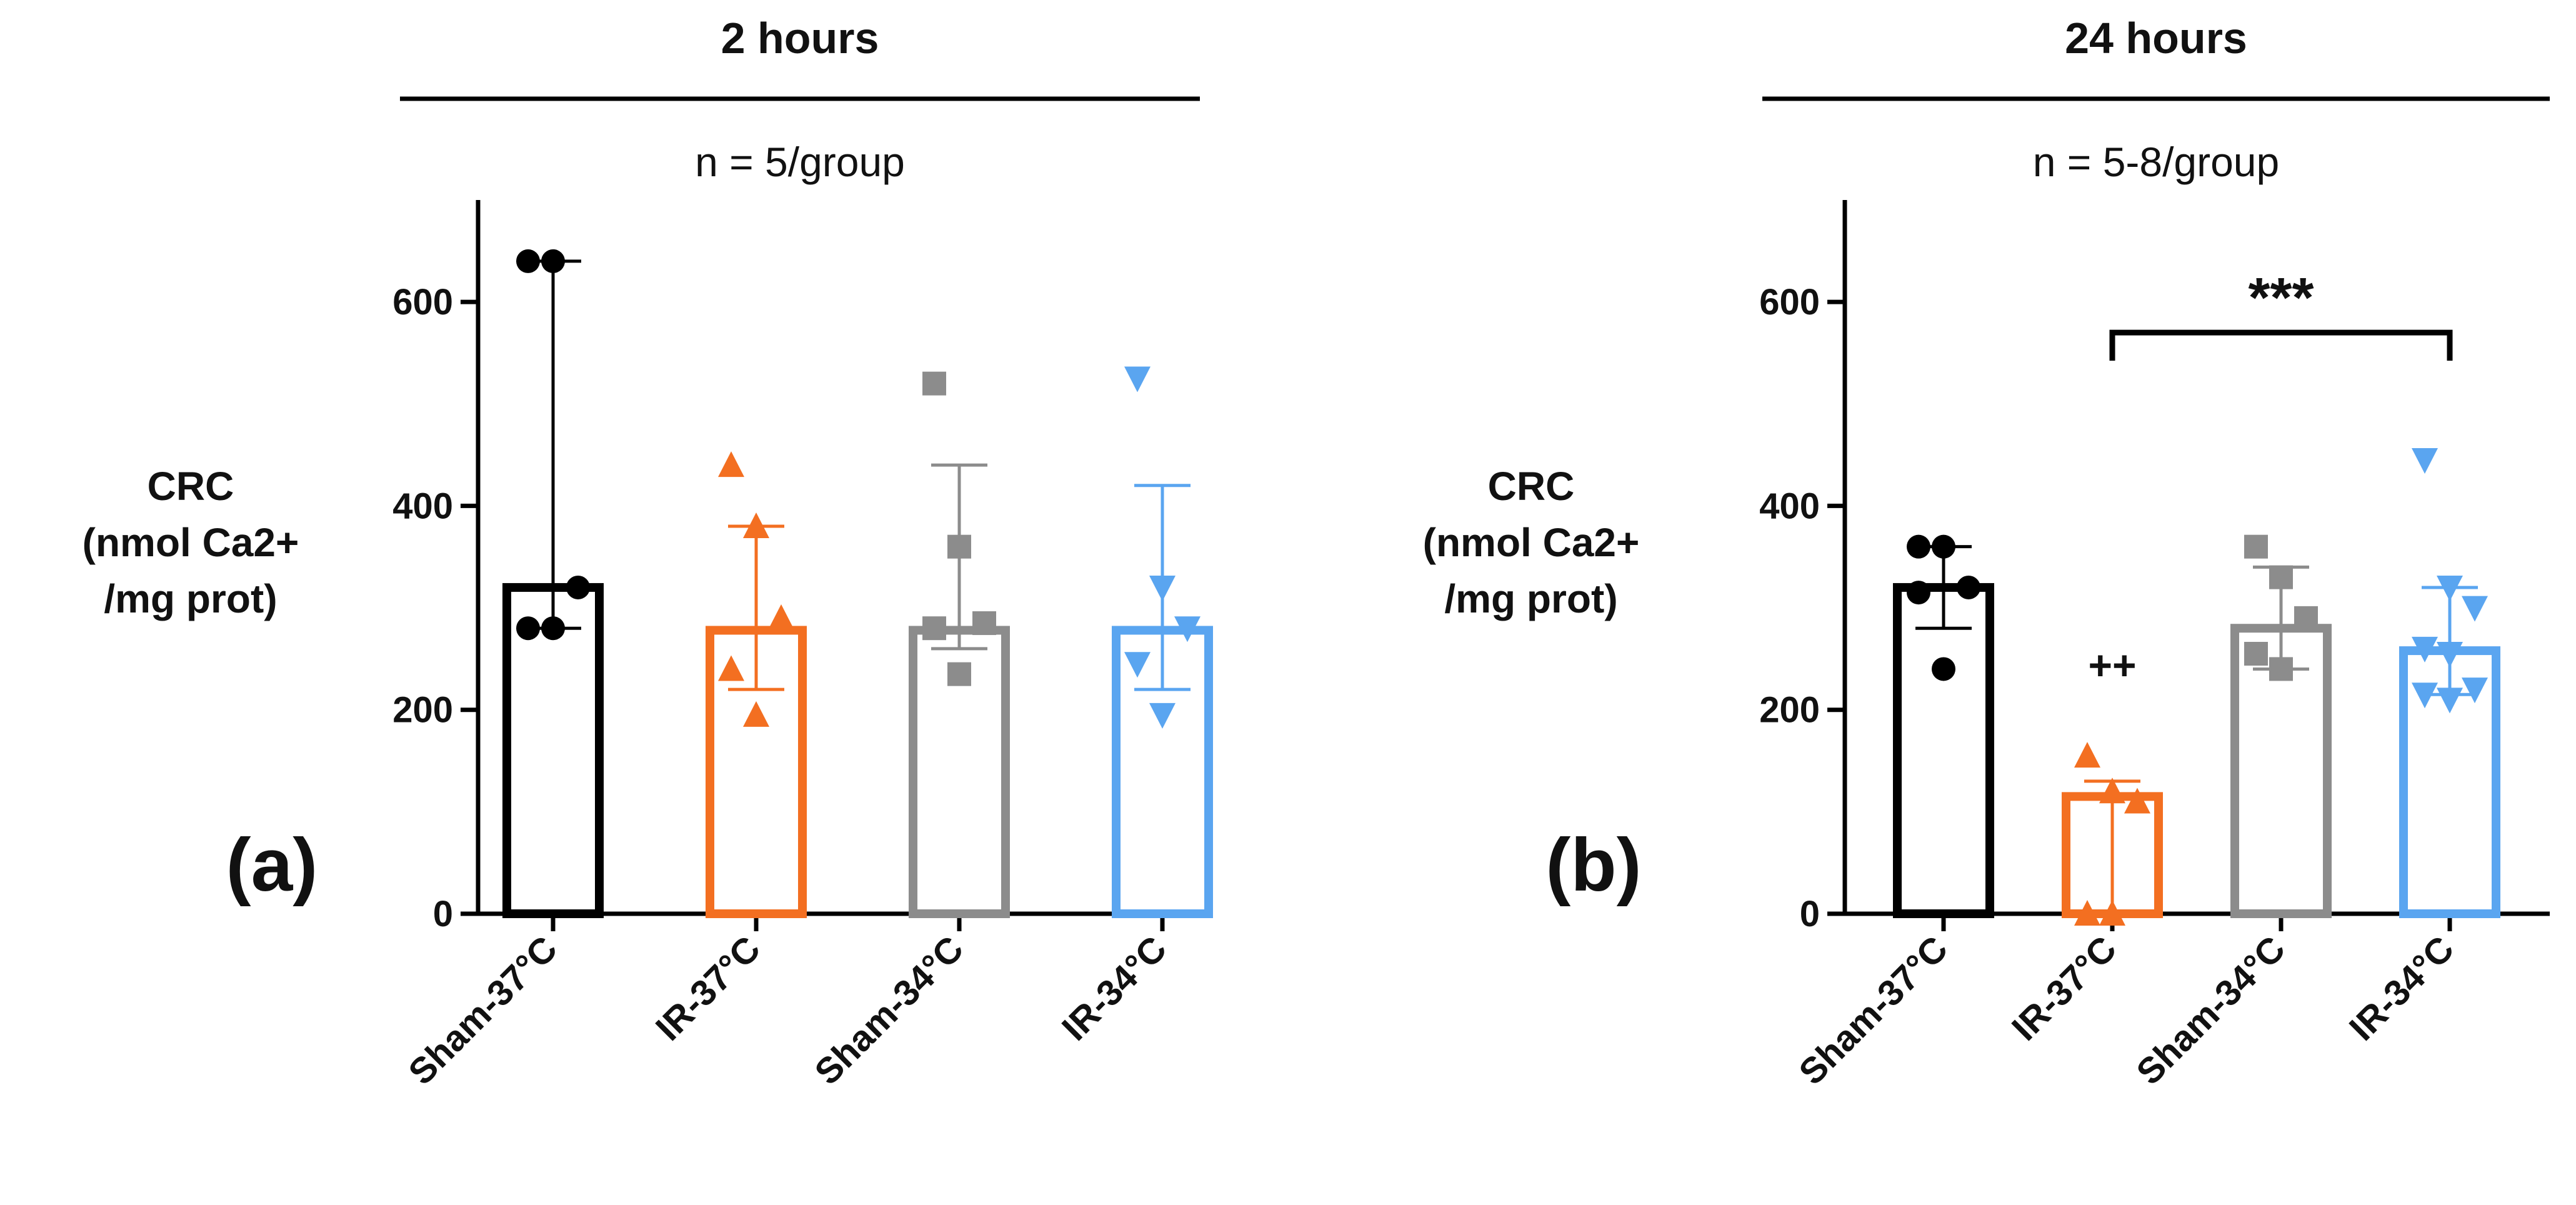 The width and height of the screenshot is (2576, 1205). I want to click on significance-marker: ++, so click(2112, 665).